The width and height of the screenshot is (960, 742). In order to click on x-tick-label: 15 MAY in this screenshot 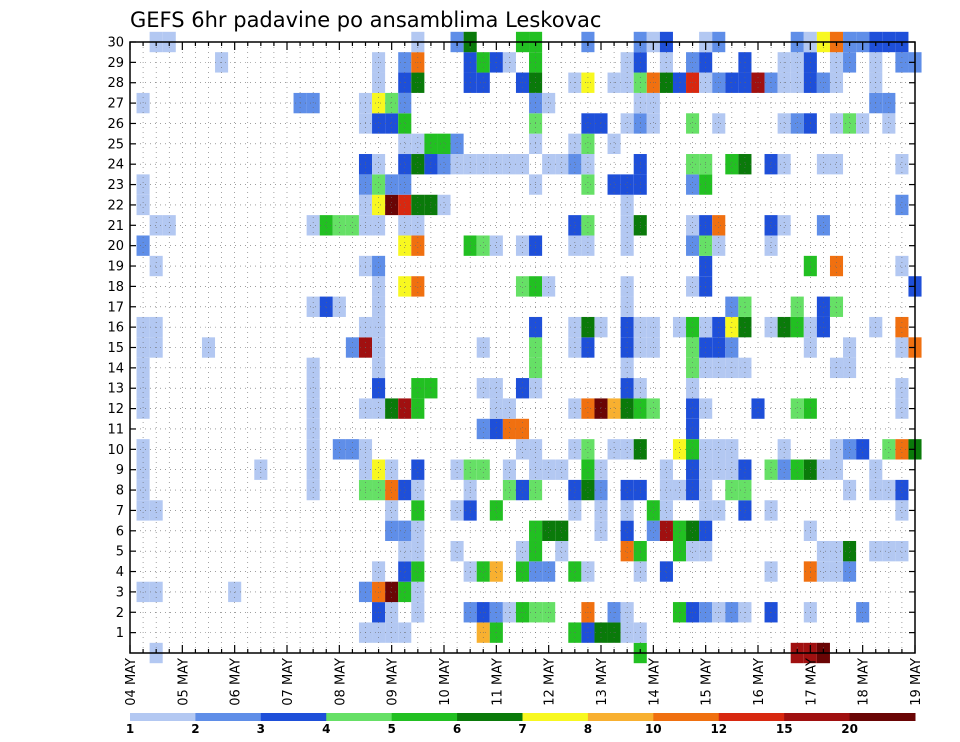, I will do `click(707, 682)`.